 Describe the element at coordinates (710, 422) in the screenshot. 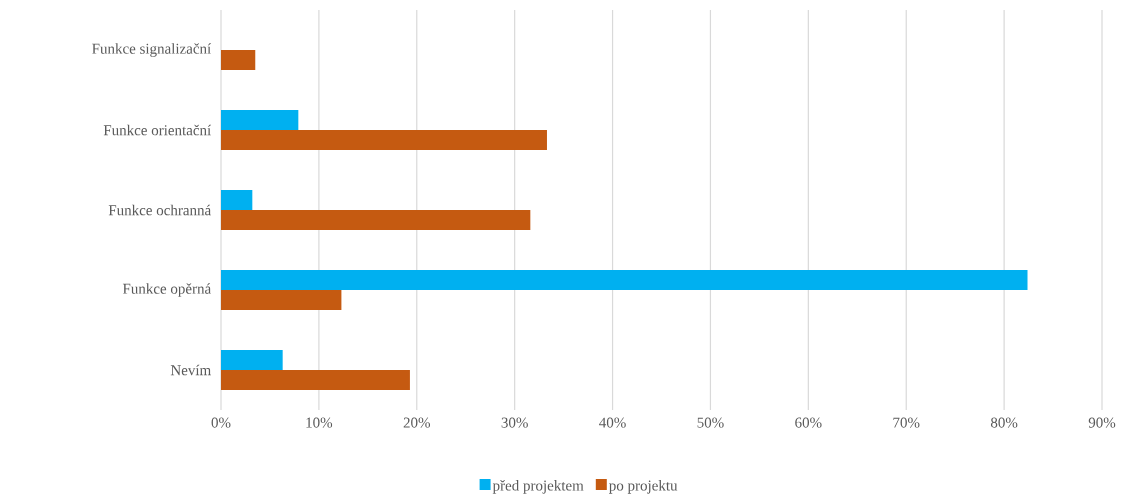

I see `x-tick-label: 50%` at that location.